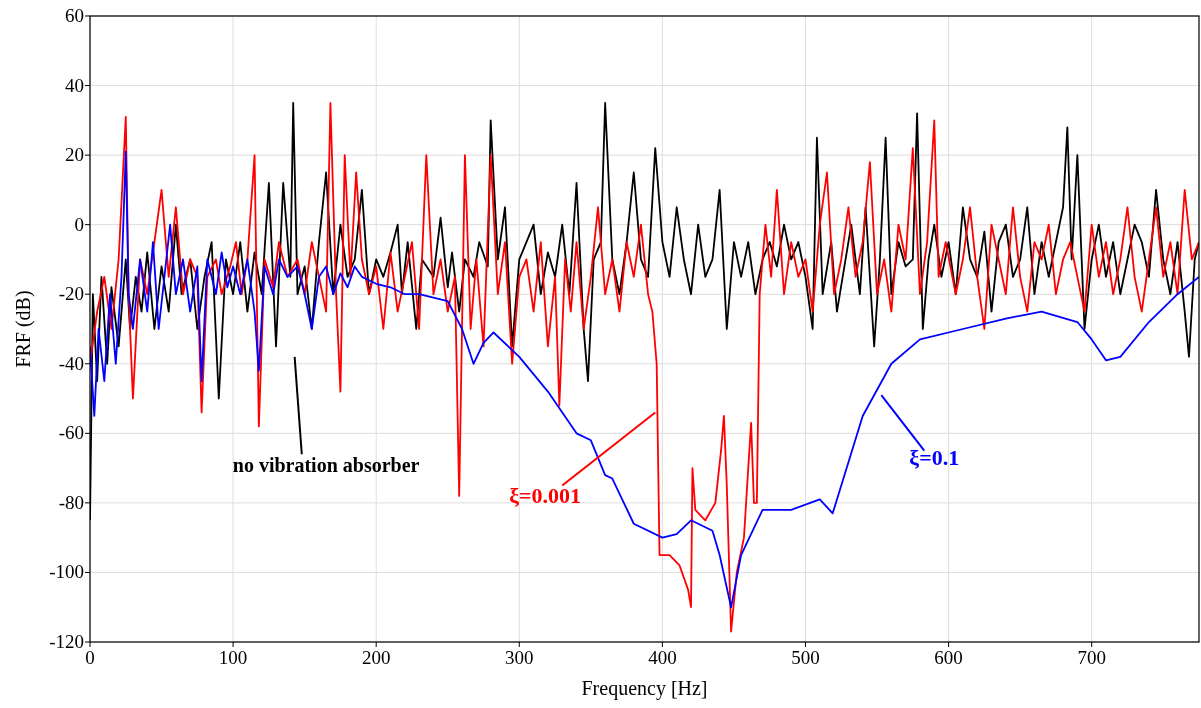 Image resolution: width=1201 pixels, height=708 pixels. Describe the element at coordinates (519, 657) in the screenshot. I see `x-tick-label: 300` at that location.